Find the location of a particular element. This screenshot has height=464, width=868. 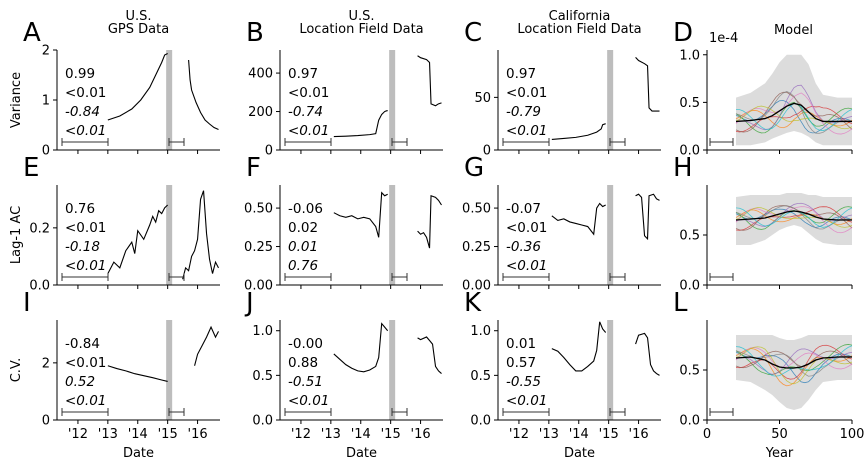

panel-l-xtick-label: 0 is located at coordinates (707, 434).